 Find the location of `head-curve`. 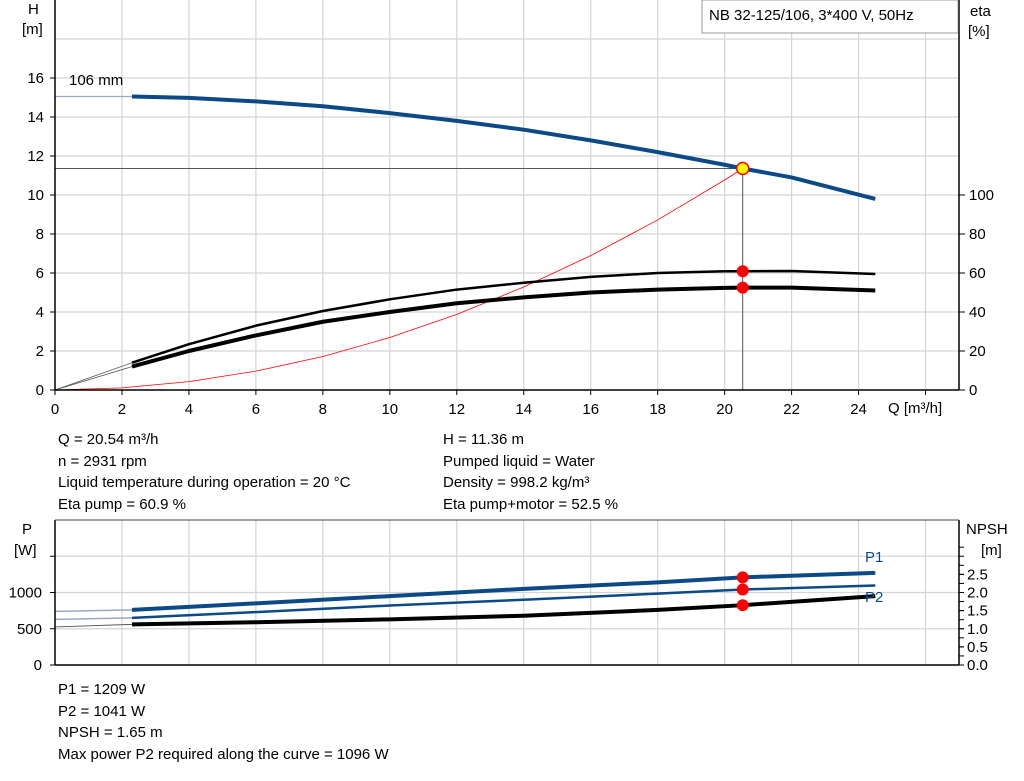

head-curve is located at coordinates (503, 147).